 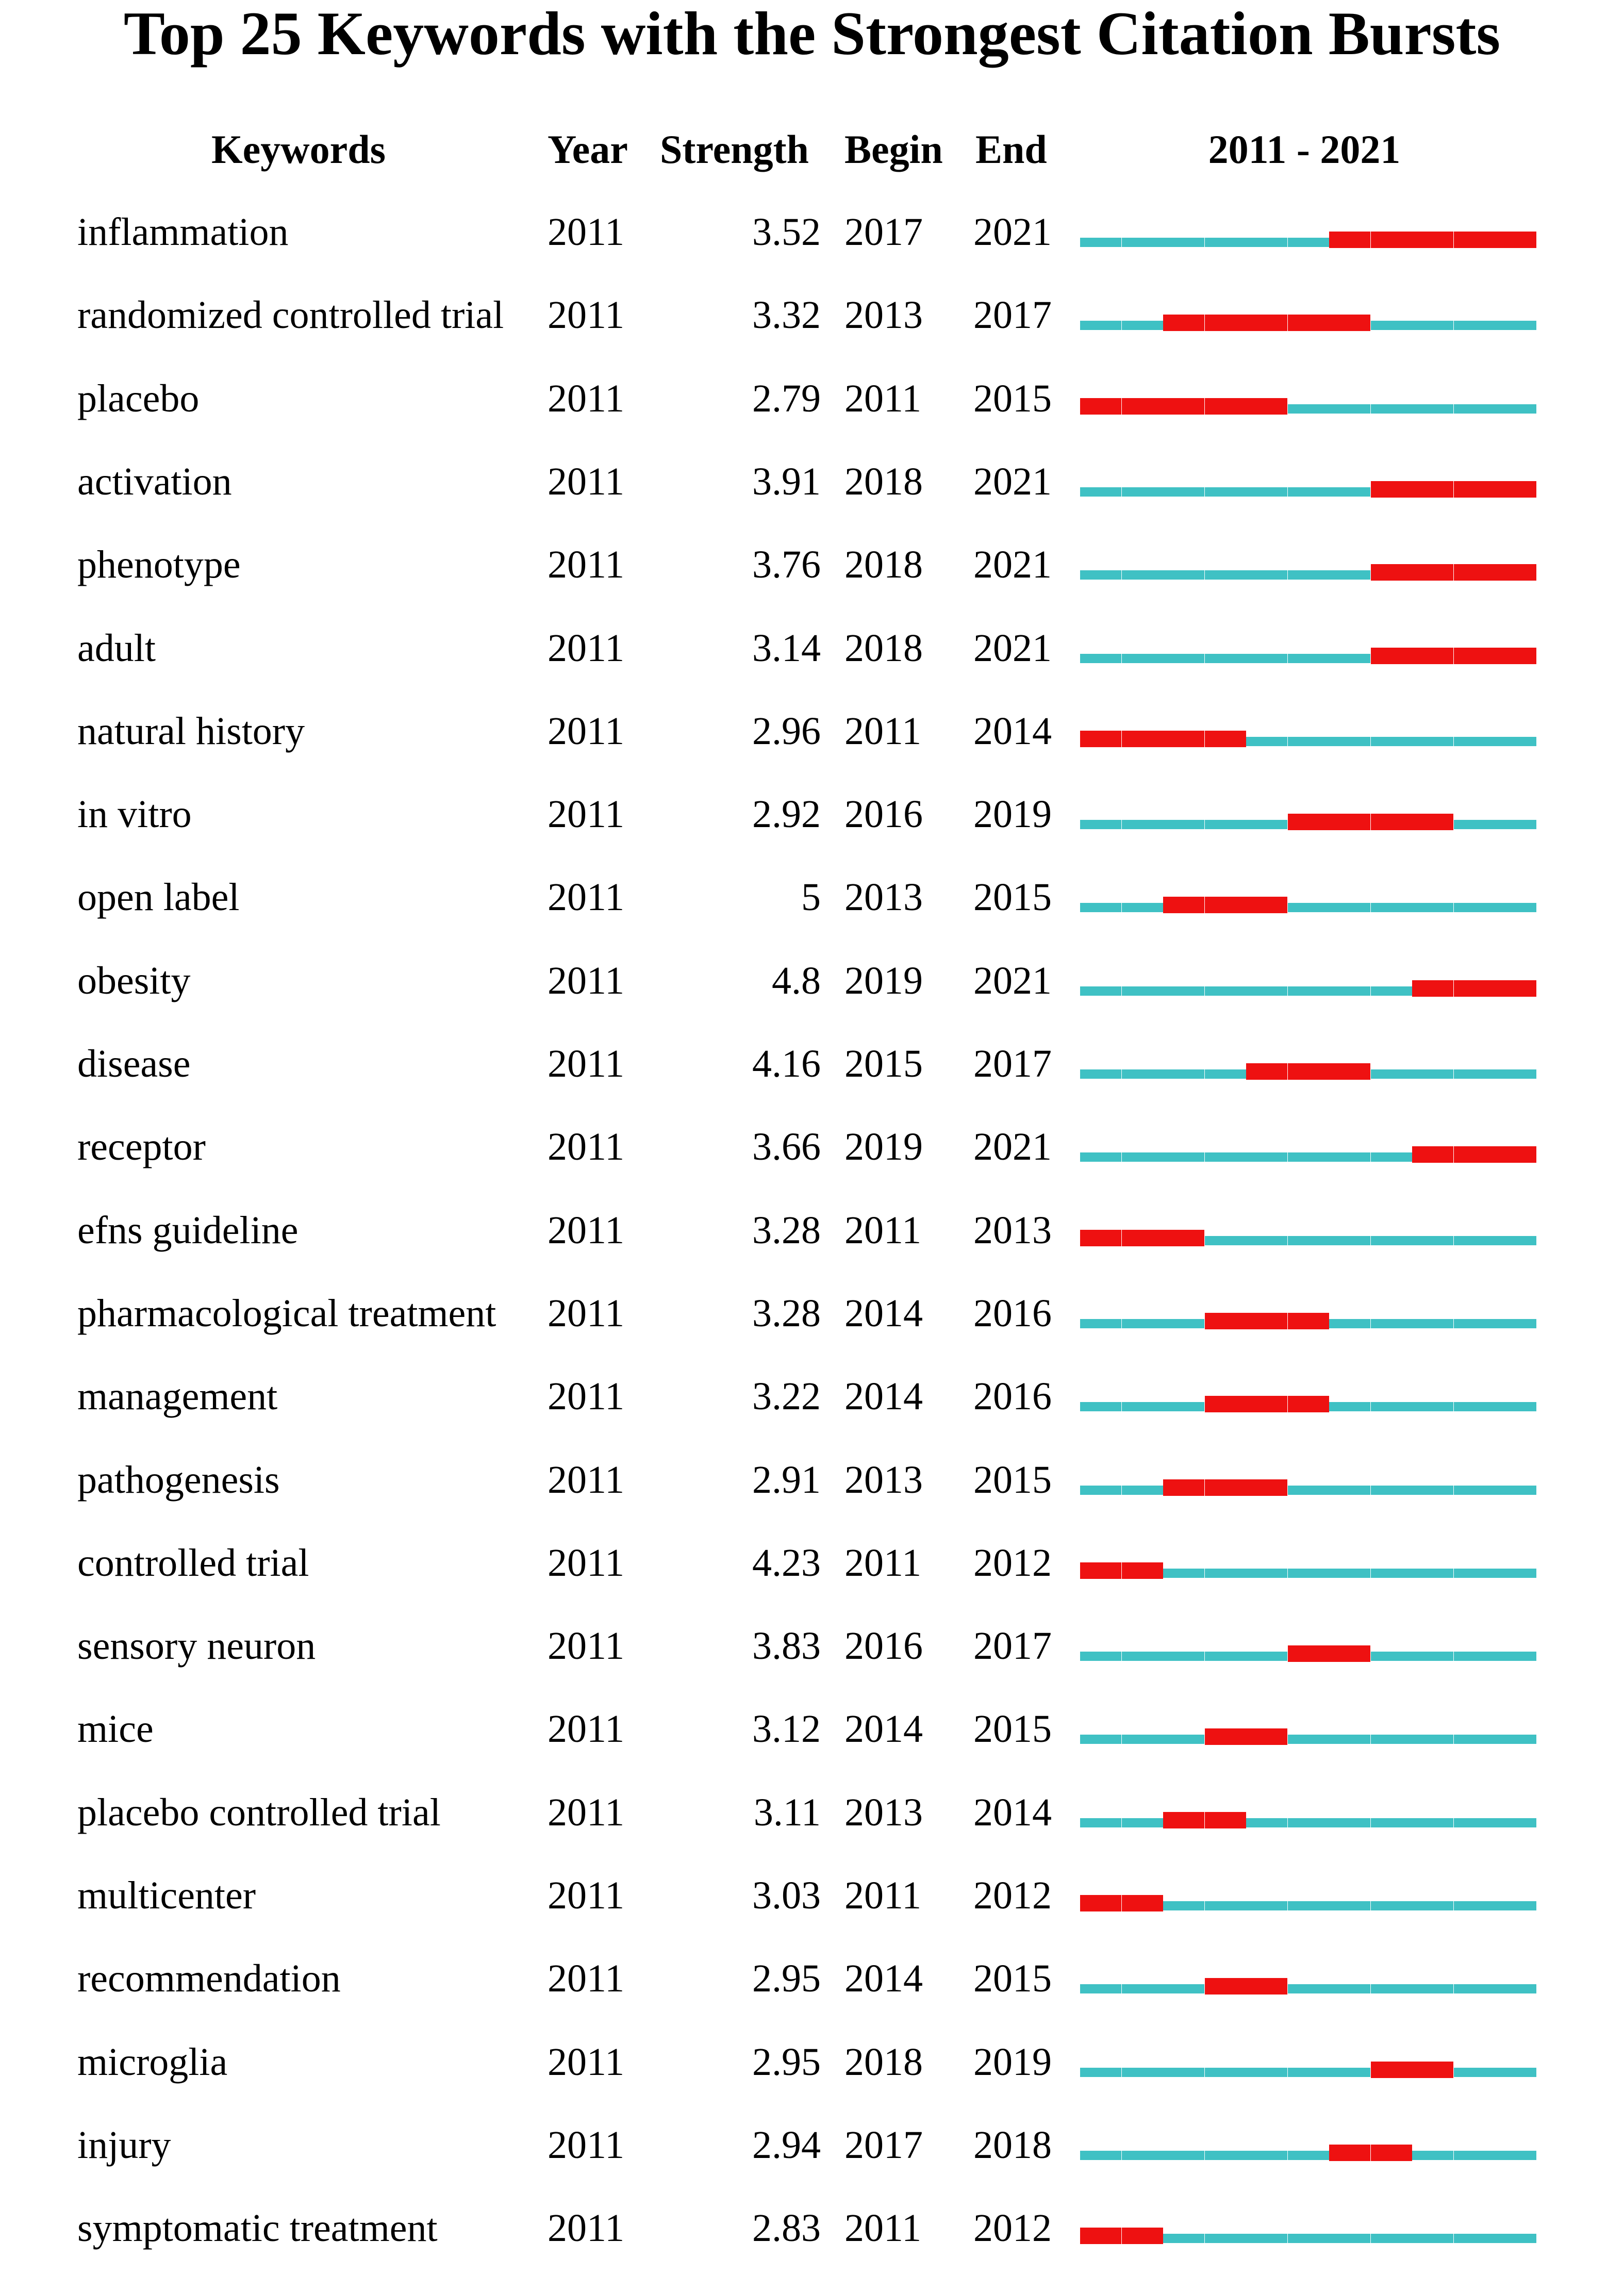 What do you see at coordinates (883, 1480) in the screenshot?
I see `cell-begin: 2013` at bounding box center [883, 1480].